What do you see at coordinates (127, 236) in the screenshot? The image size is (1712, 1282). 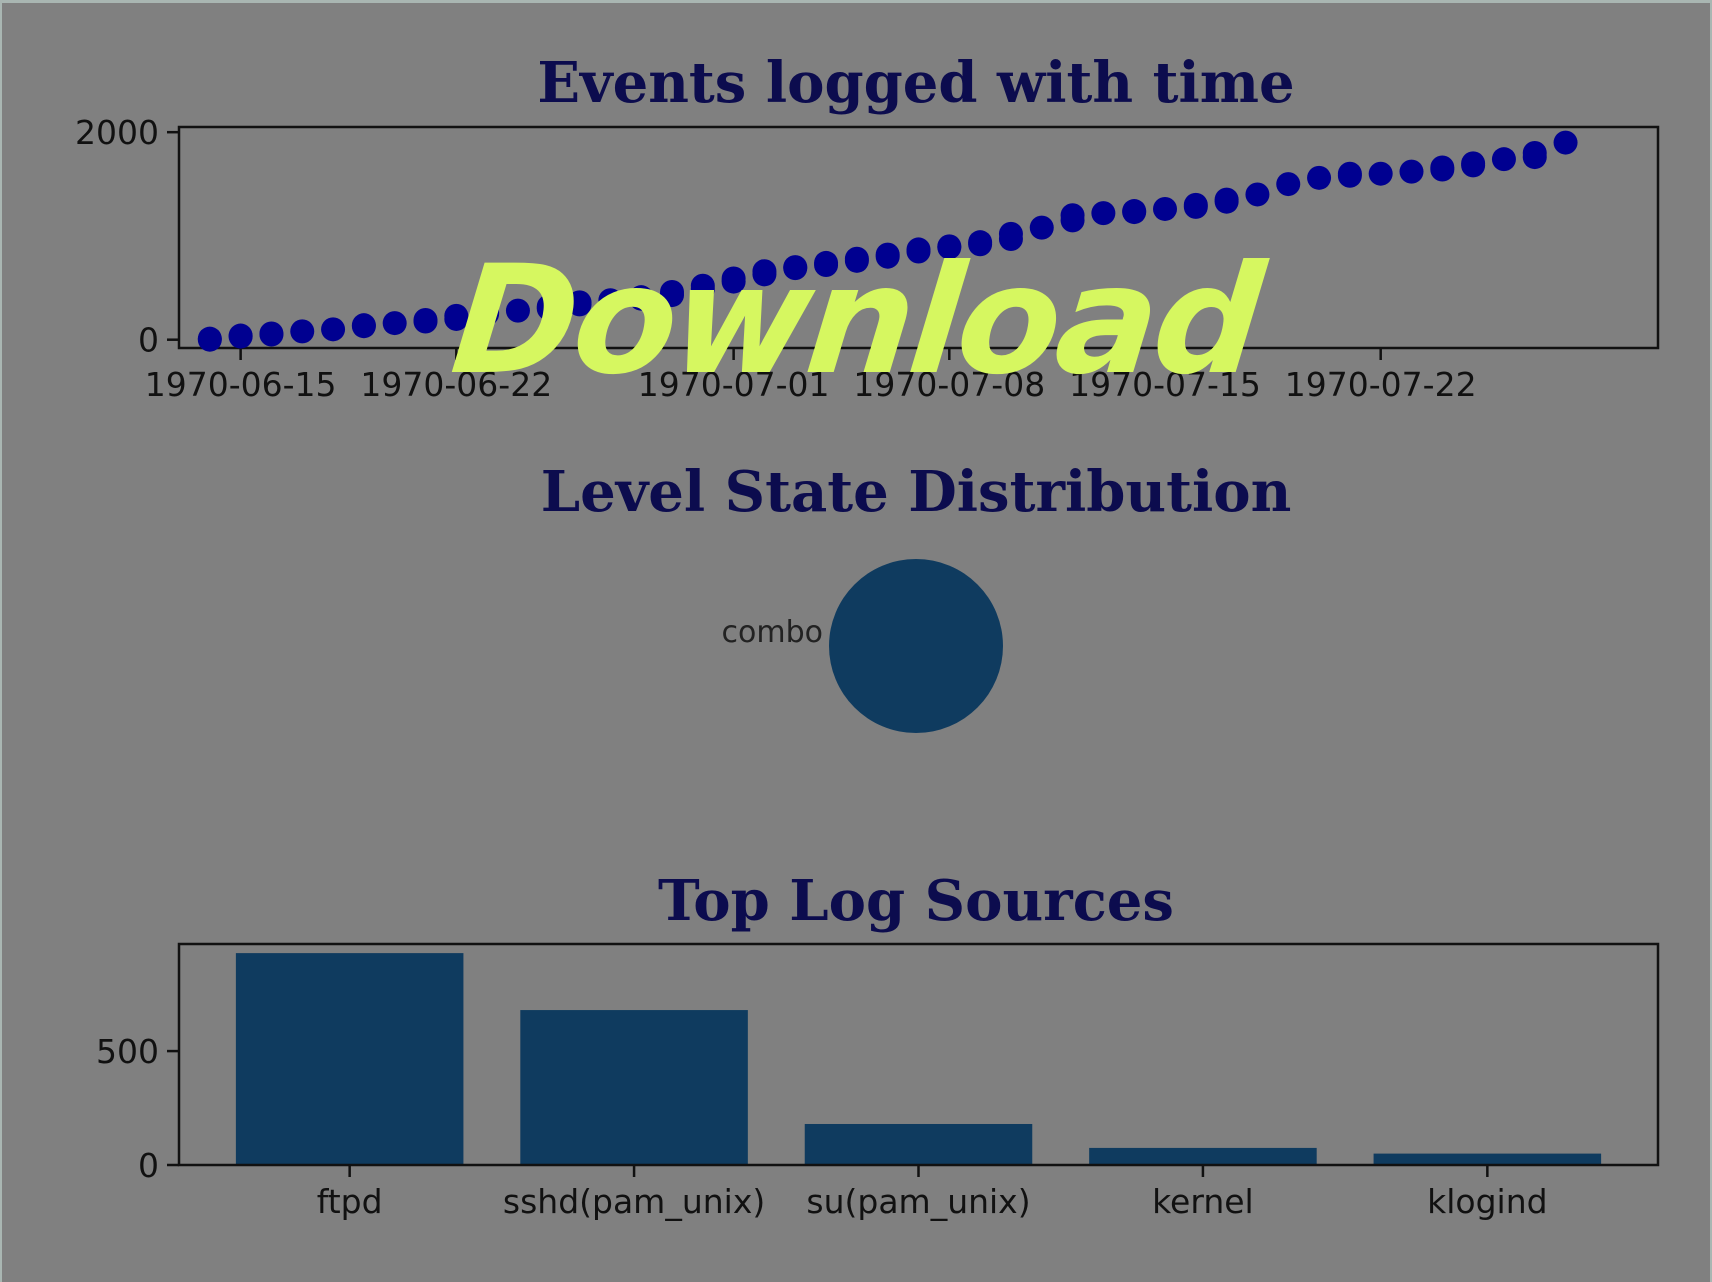 I see `scatter-y-axis: 0 2000` at bounding box center [127, 236].